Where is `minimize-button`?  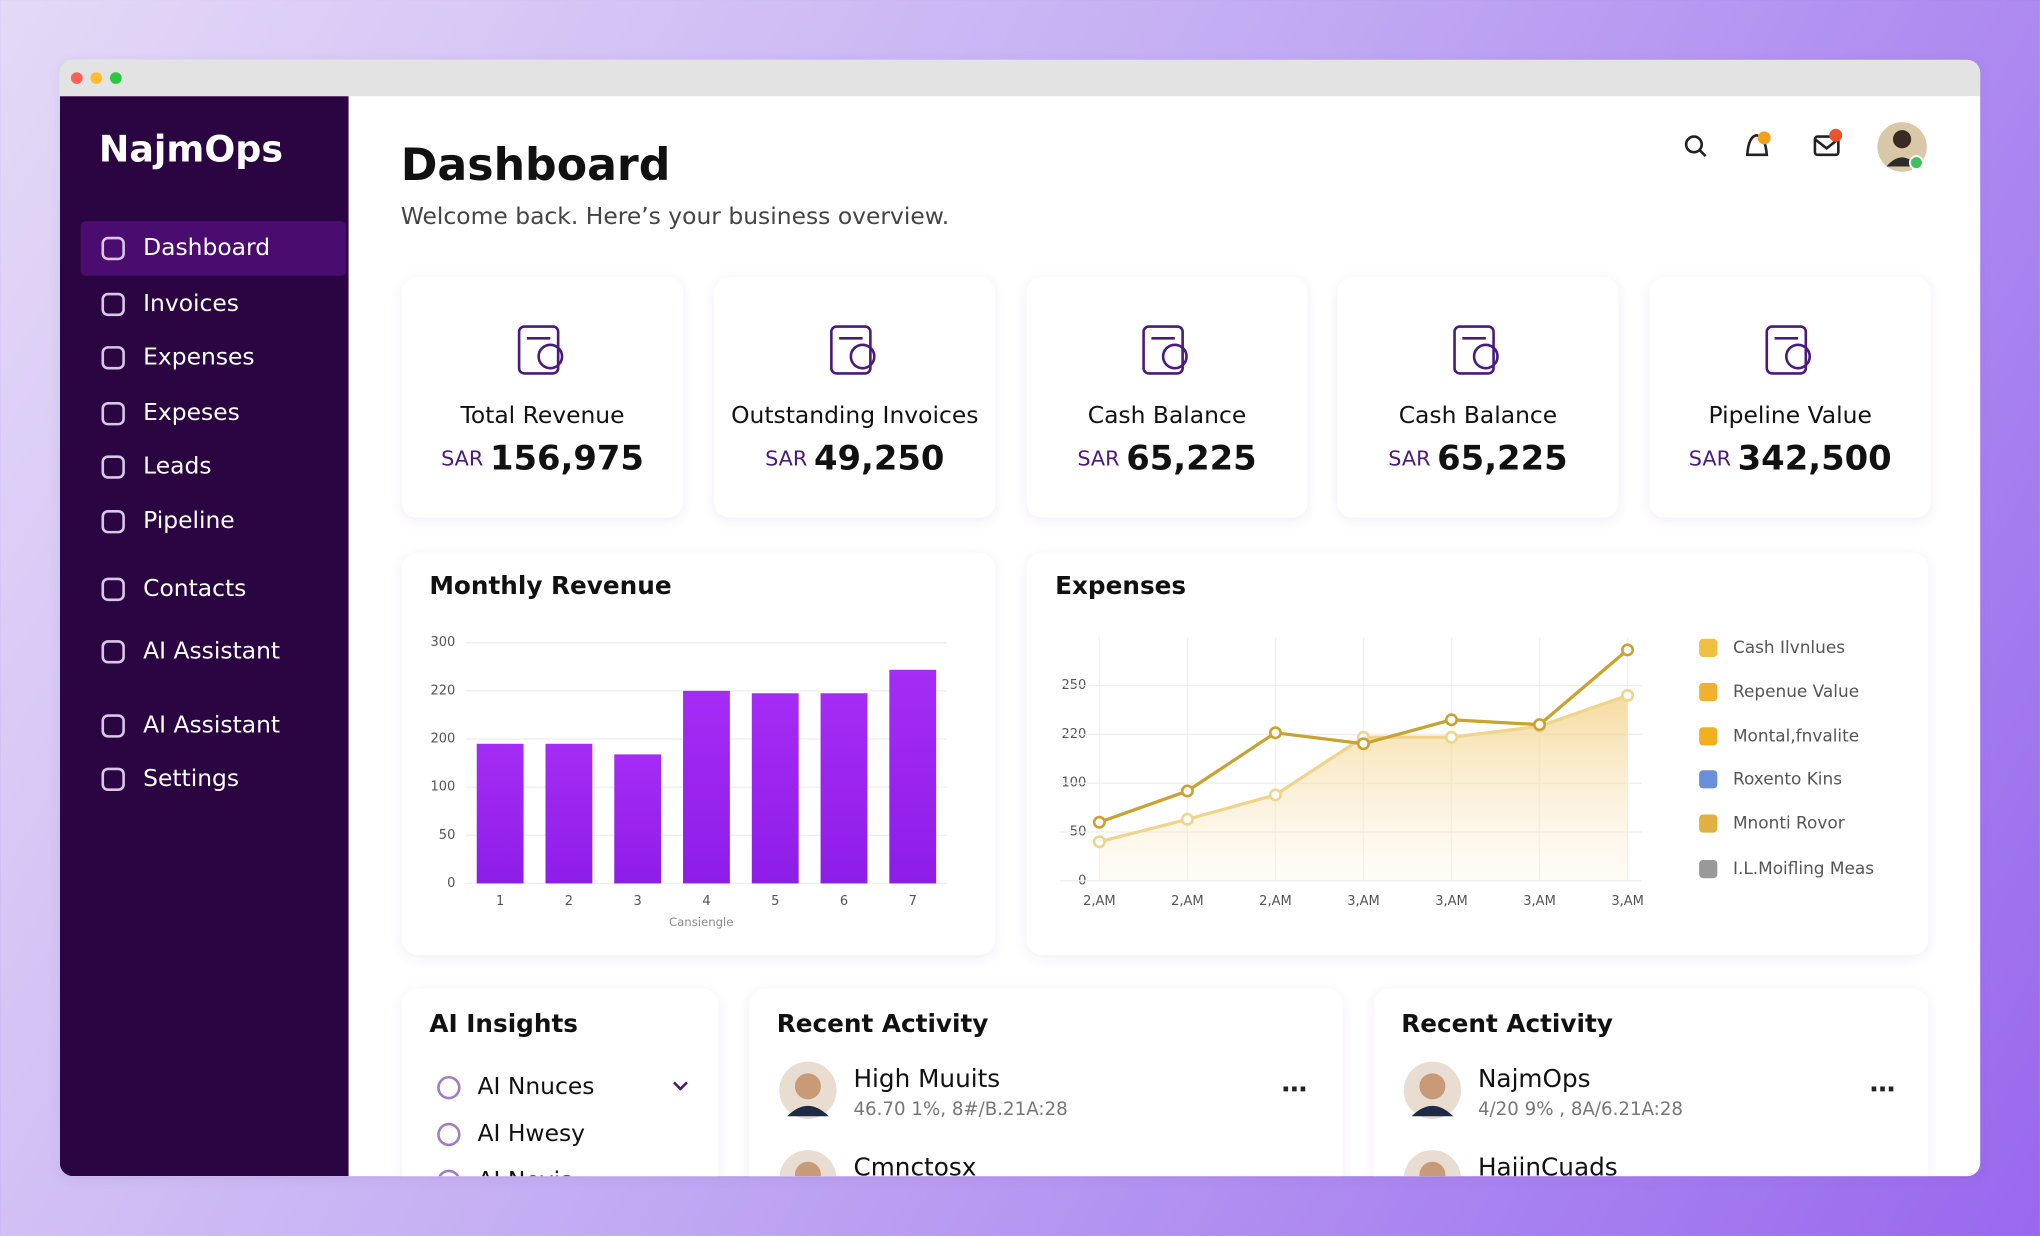 minimize-button is located at coordinates (96, 78).